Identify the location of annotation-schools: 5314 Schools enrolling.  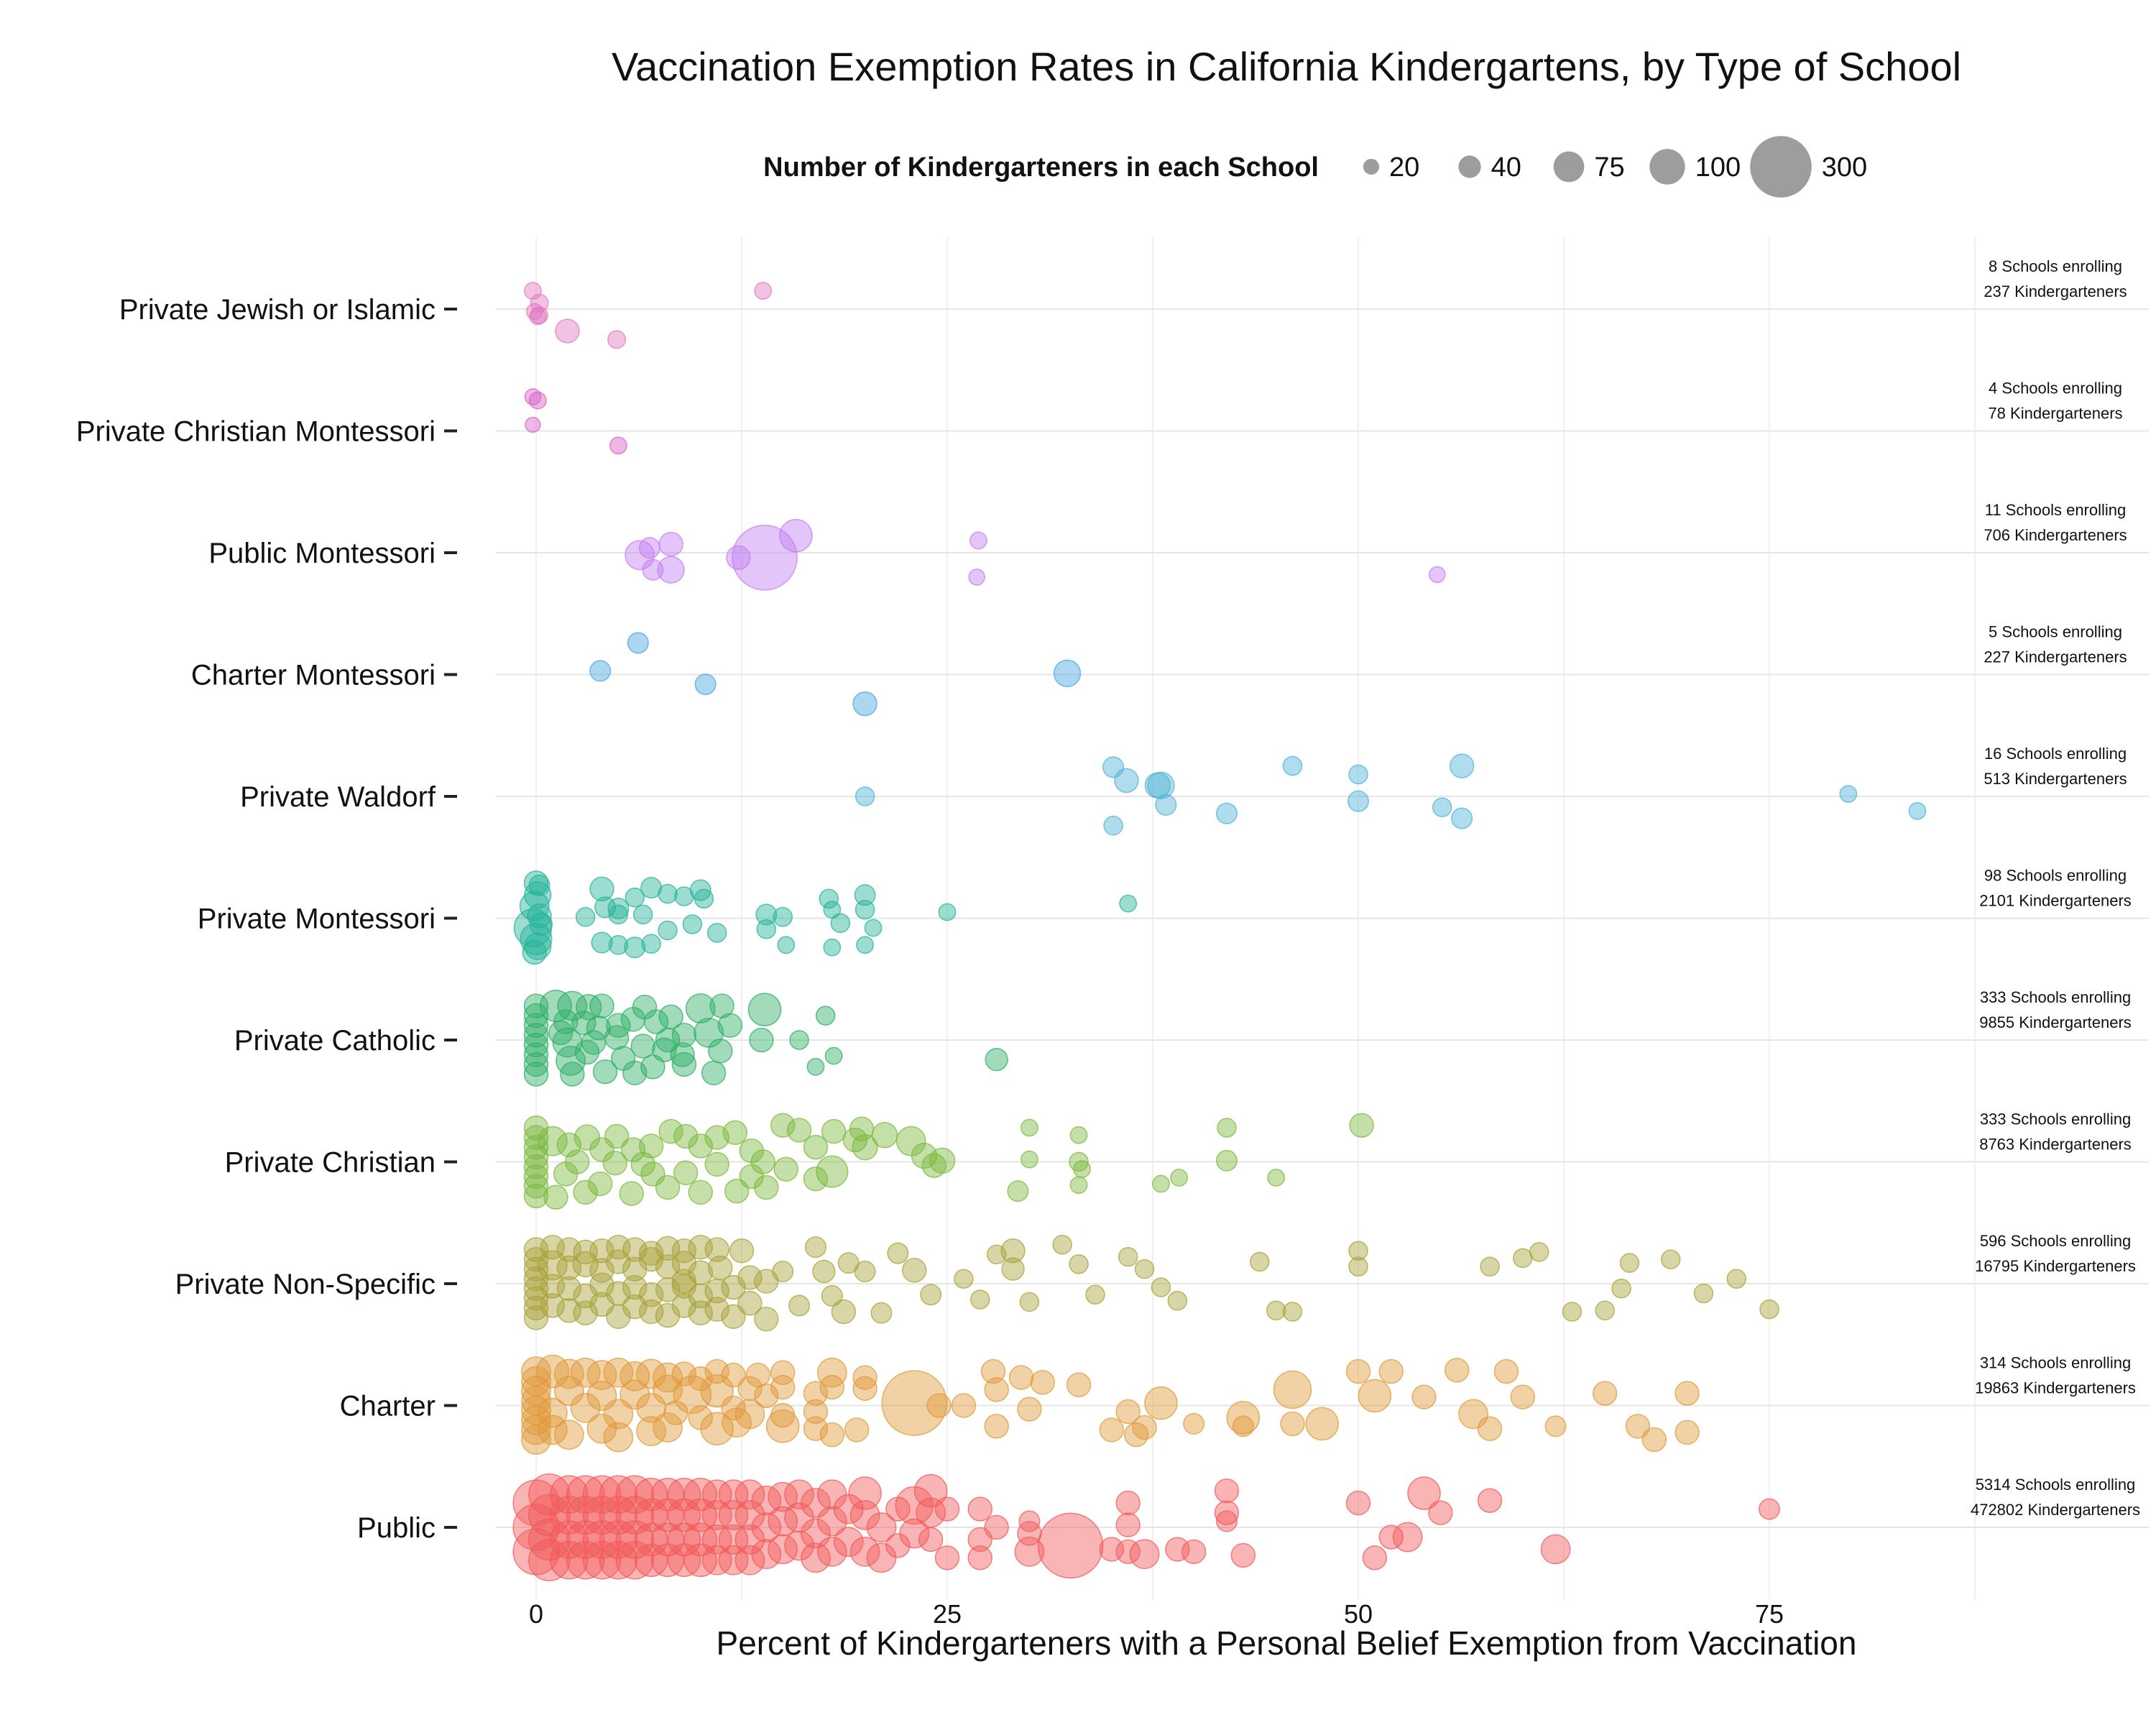
(2056, 1485).